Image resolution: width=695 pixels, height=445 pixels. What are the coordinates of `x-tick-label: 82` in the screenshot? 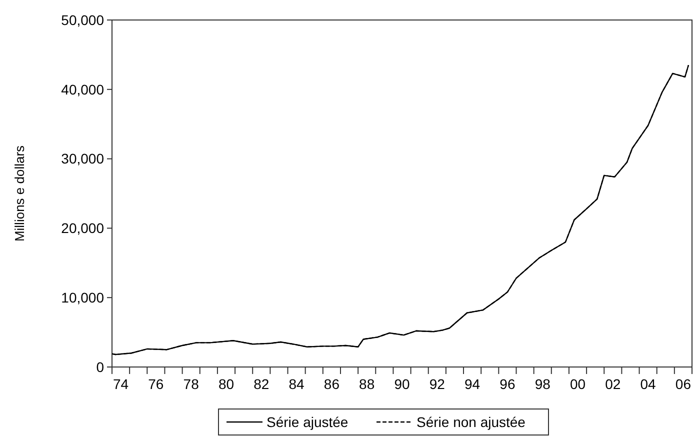 It's located at (262, 384).